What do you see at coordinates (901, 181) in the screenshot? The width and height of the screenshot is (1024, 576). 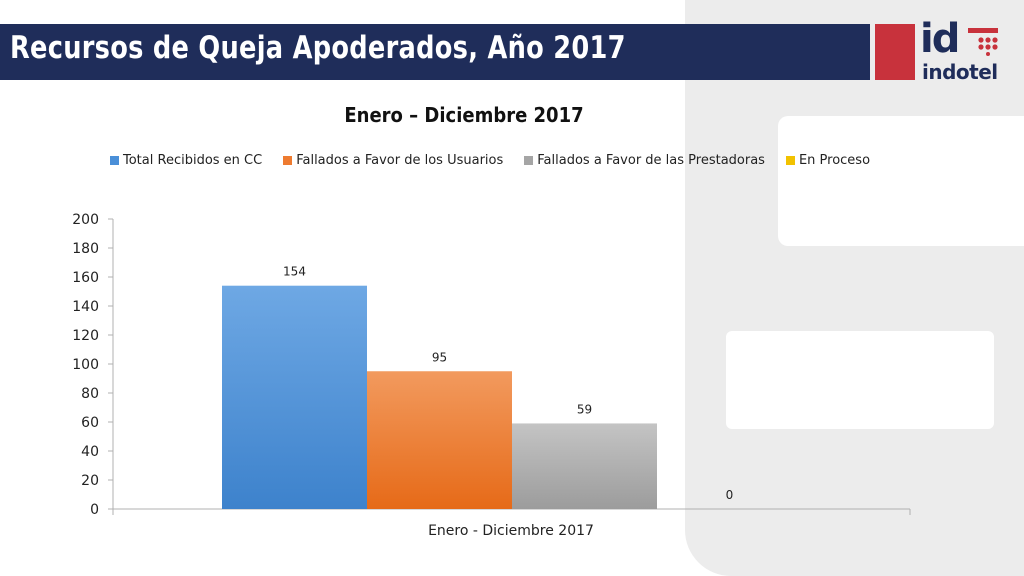 I see `decorative-card` at bounding box center [901, 181].